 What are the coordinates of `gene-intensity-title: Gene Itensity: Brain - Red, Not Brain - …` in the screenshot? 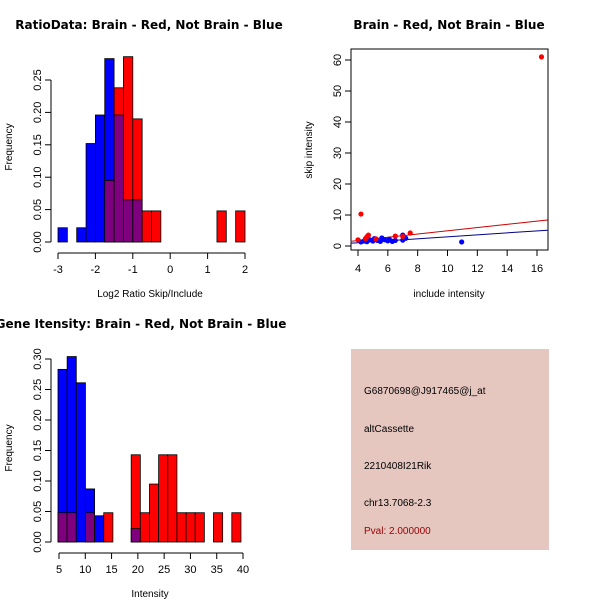 It's located at (143, 324).